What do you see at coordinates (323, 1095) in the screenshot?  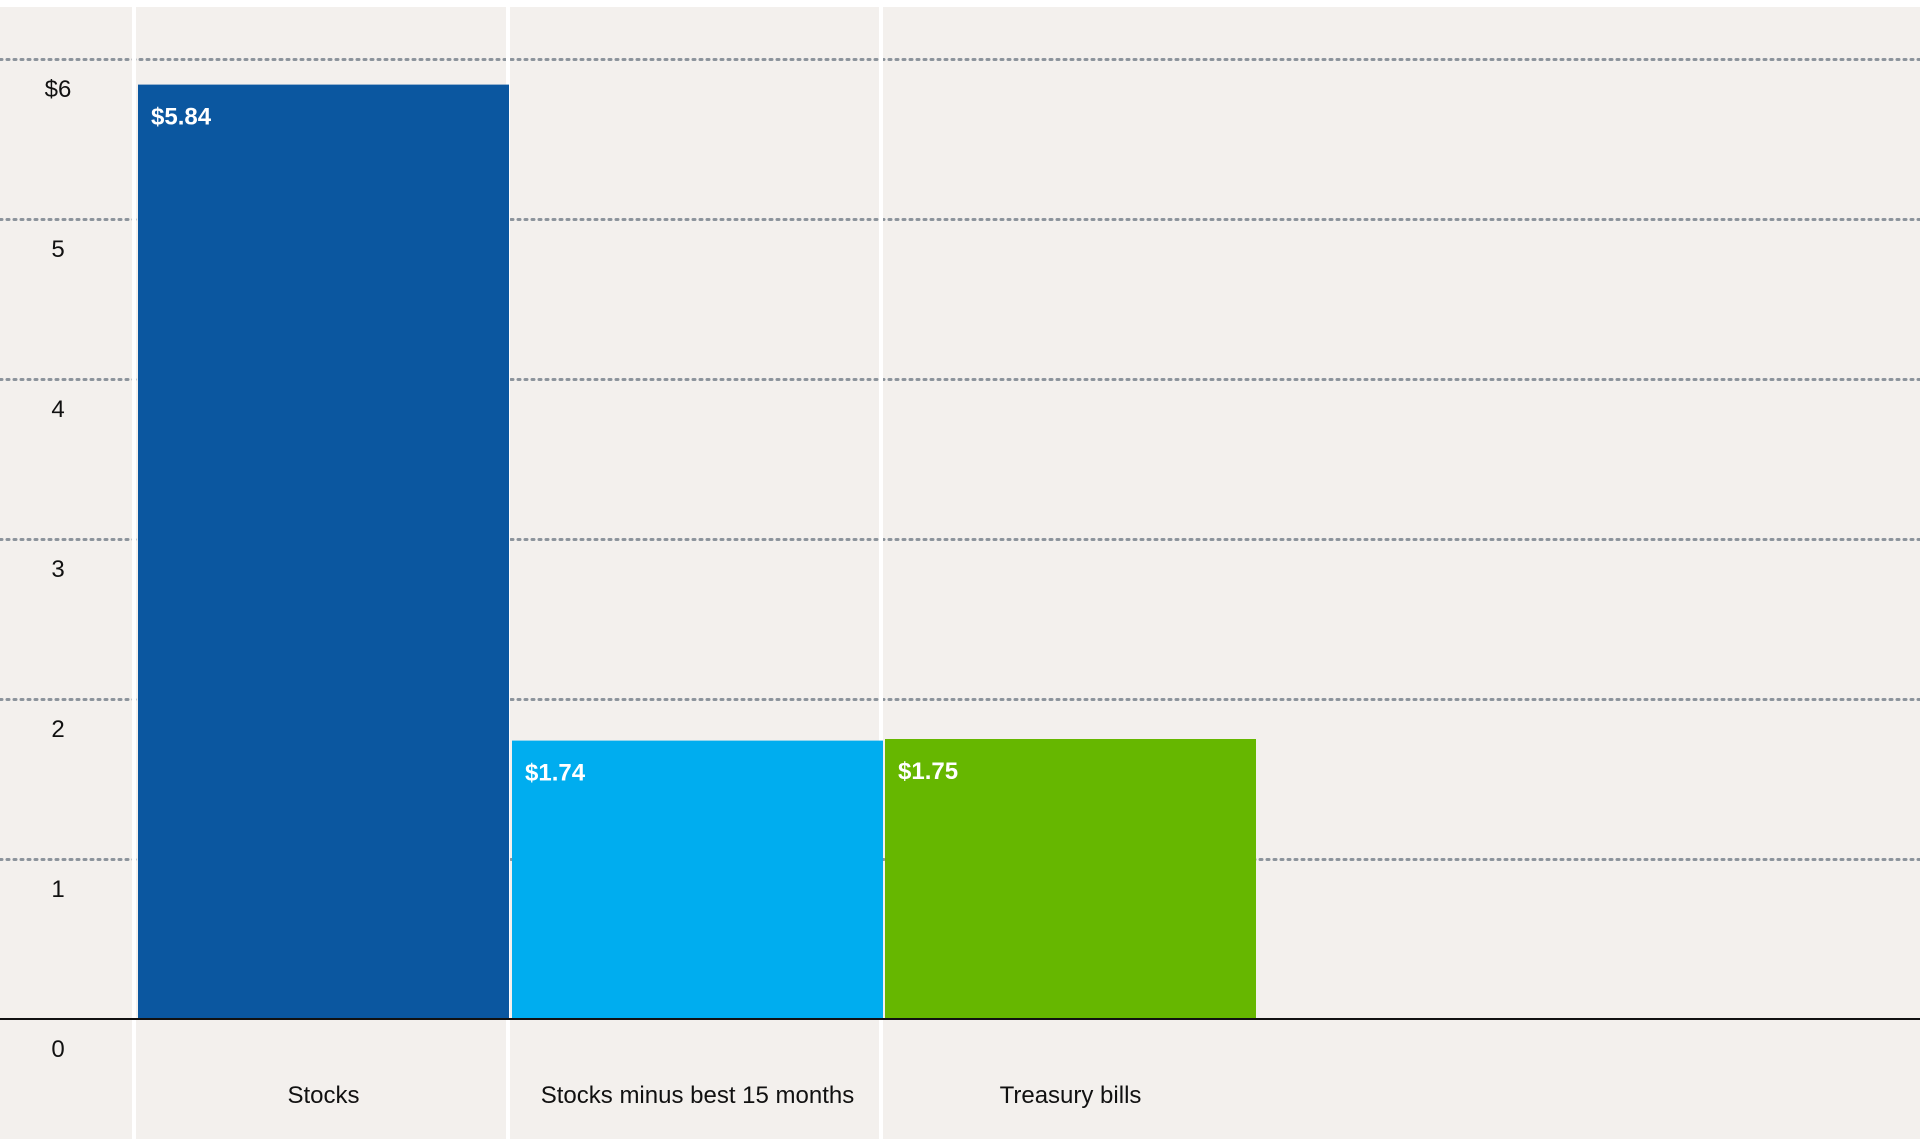 I see `category-label: Stocks` at bounding box center [323, 1095].